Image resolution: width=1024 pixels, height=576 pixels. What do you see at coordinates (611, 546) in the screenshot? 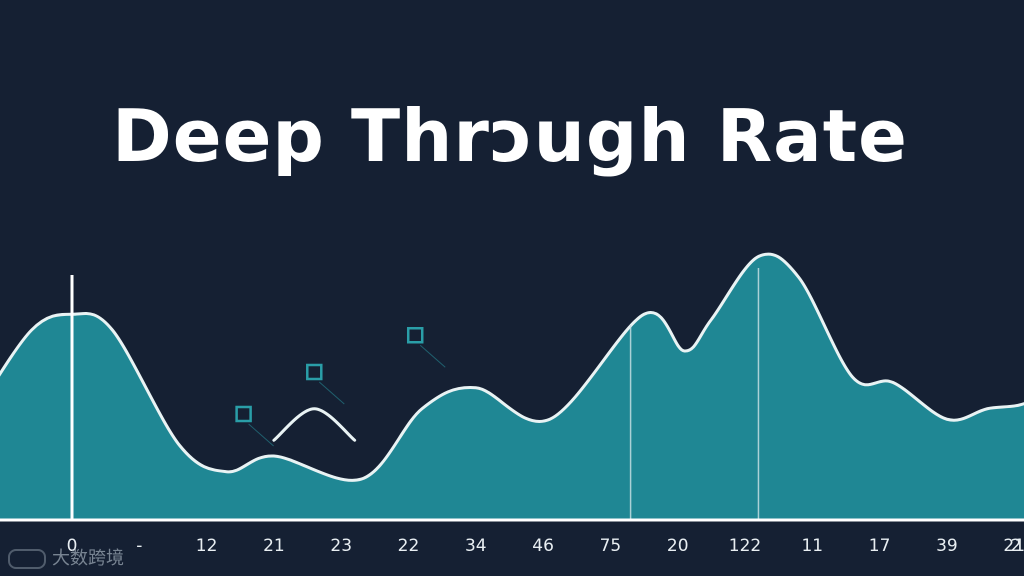
I see `x-tick-label: 75` at bounding box center [611, 546].